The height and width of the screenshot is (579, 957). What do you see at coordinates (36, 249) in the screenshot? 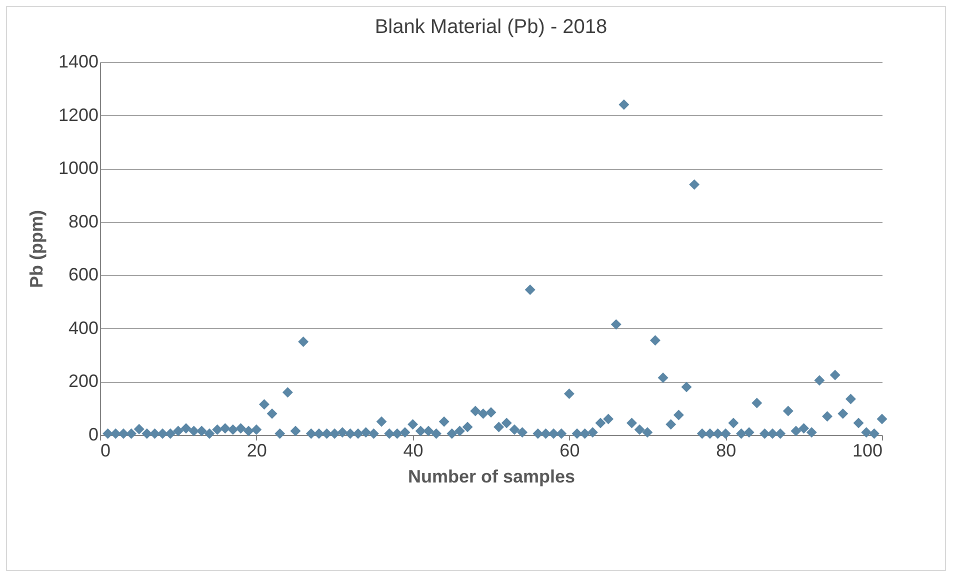
I see `y-axis-title: Pb (ppm)` at bounding box center [36, 249].